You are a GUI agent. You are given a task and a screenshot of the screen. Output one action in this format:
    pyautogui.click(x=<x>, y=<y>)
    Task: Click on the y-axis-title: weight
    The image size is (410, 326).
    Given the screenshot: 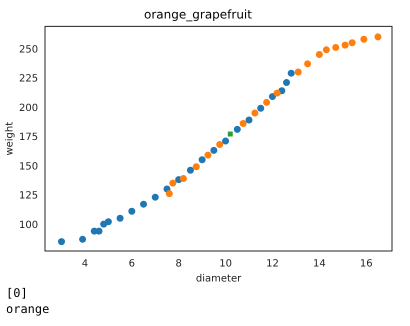 What is the action you would take?
    pyautogui.click(x=10, y=139)
    